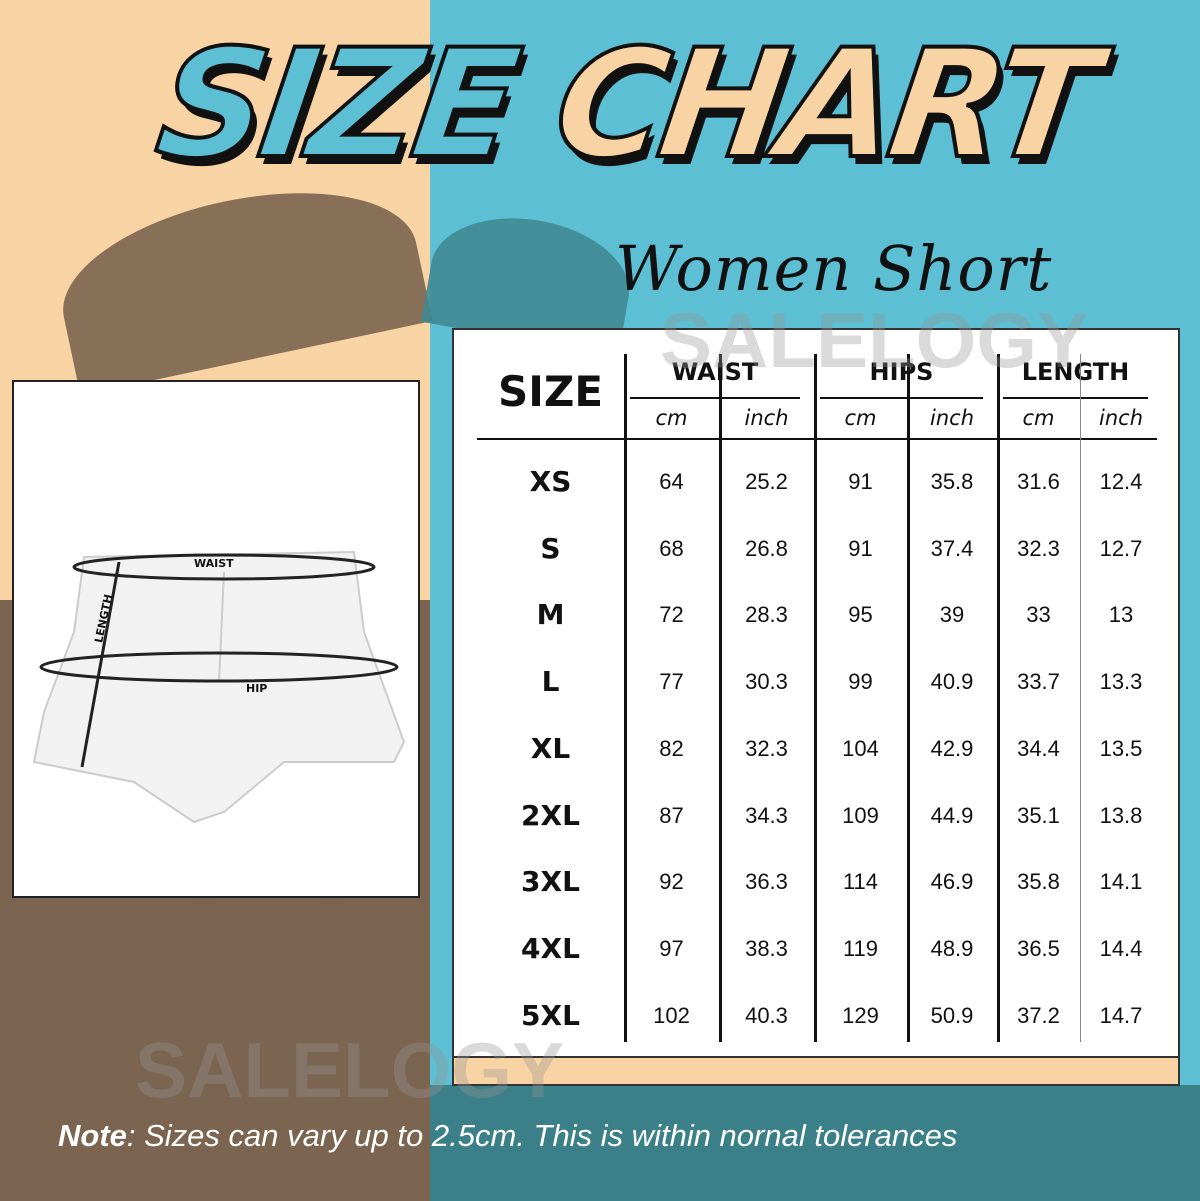 This screenshot has width=1200, height=1201. What do you see at coordinates (952, 882) in the screenshot?
I see `table-cell: 46.9` at bounding box center [952, 882].